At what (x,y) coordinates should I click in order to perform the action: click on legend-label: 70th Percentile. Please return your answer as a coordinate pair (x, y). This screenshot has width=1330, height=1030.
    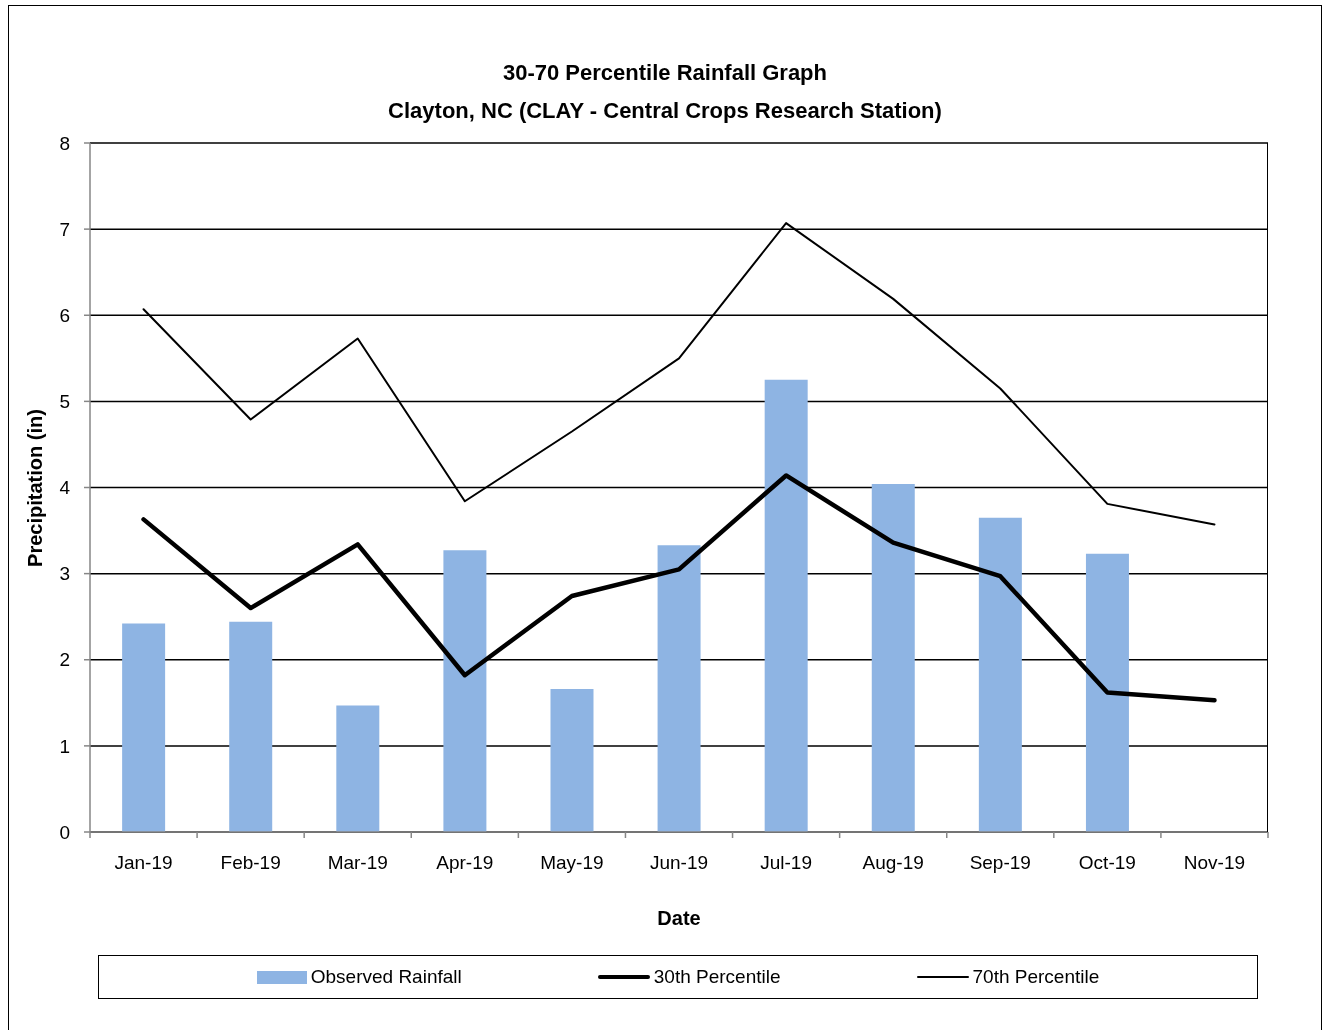
    Looking at the image, I should click on (1036, 977).